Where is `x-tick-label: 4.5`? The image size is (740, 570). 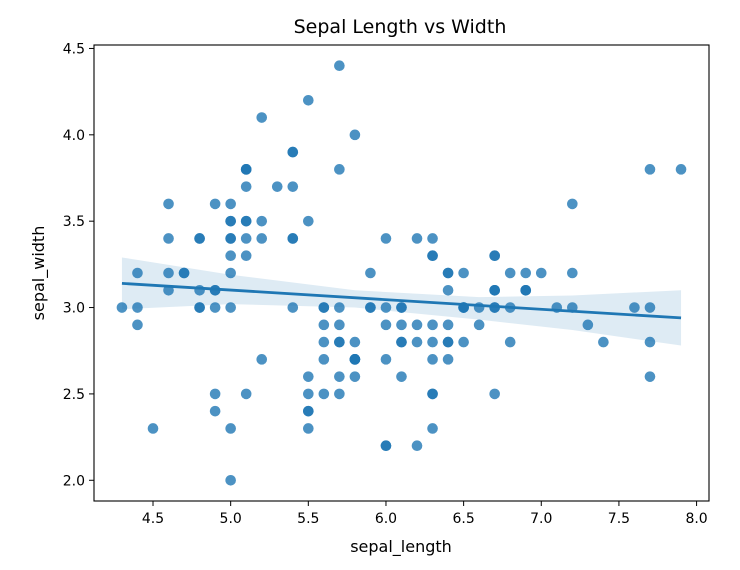 x-tick-label: 4.5 is located at coordinates (153, 519).